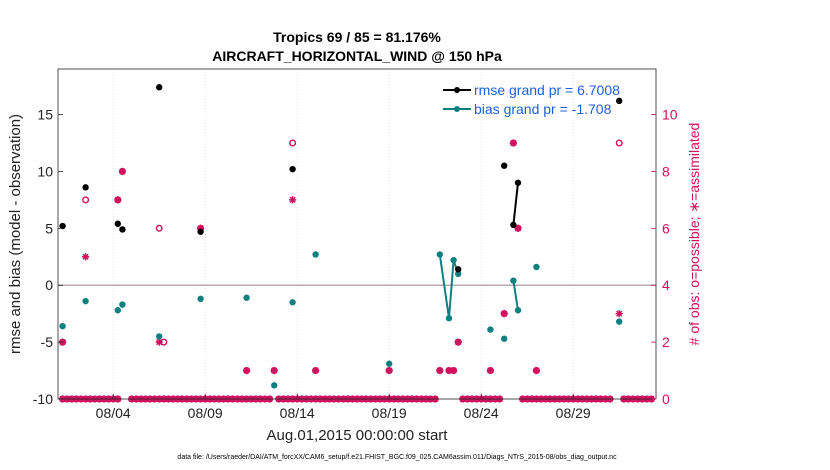  Describe the element at coordinates (15, 234) in the screenshot. I see `y-axis-left-label: rmse and bias (model - observation)` at that location.